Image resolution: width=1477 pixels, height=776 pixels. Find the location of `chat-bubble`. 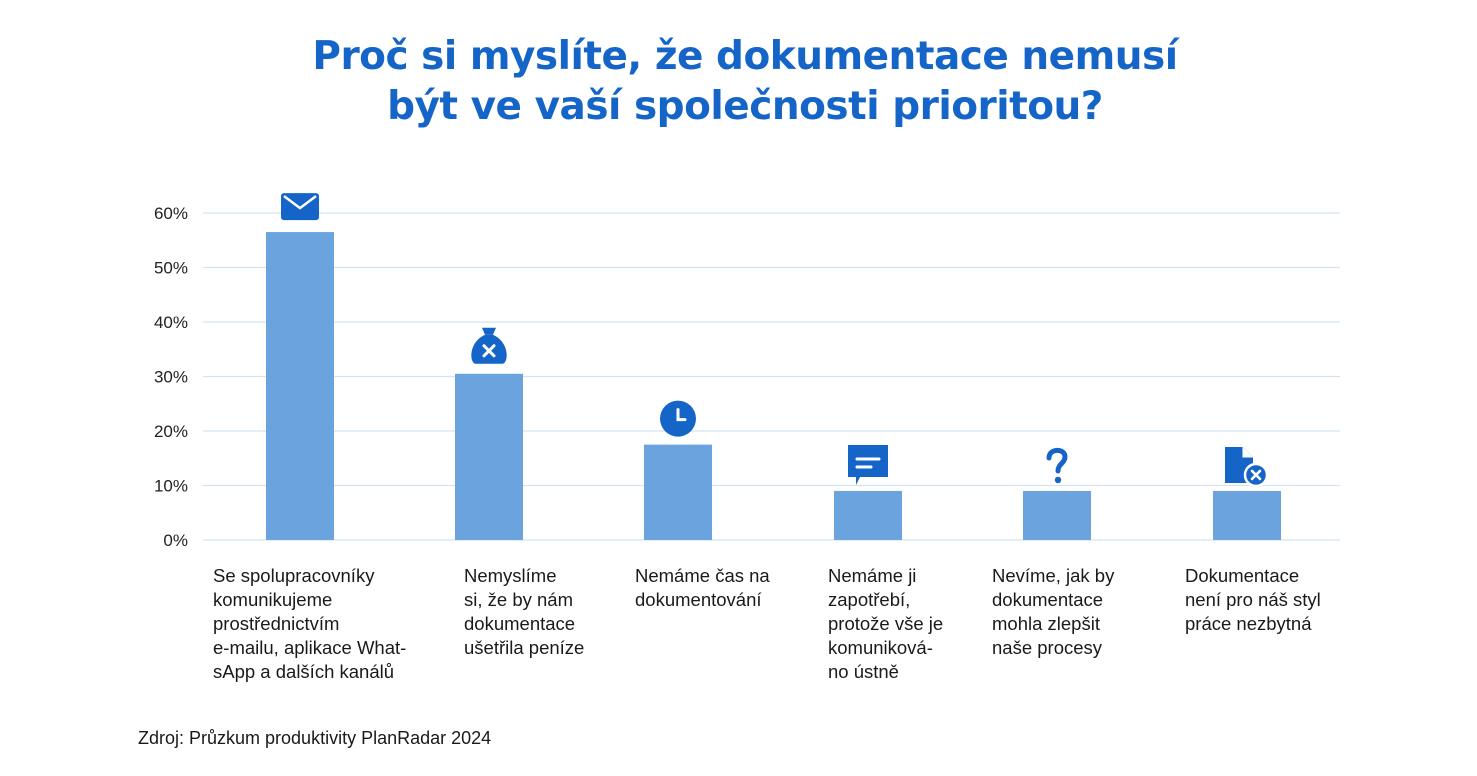

chat-bubble is located at coordinates (868, 464).